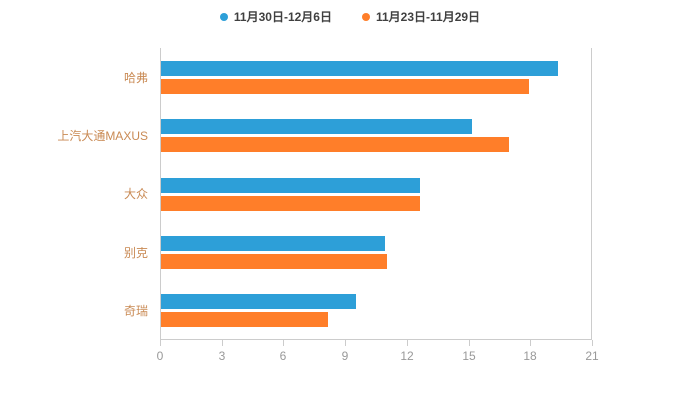  What do you see at coordinates (283, 356) in the screenshot?
I see `x-axis-tick-label: 6` at bounding box center [283, 356].